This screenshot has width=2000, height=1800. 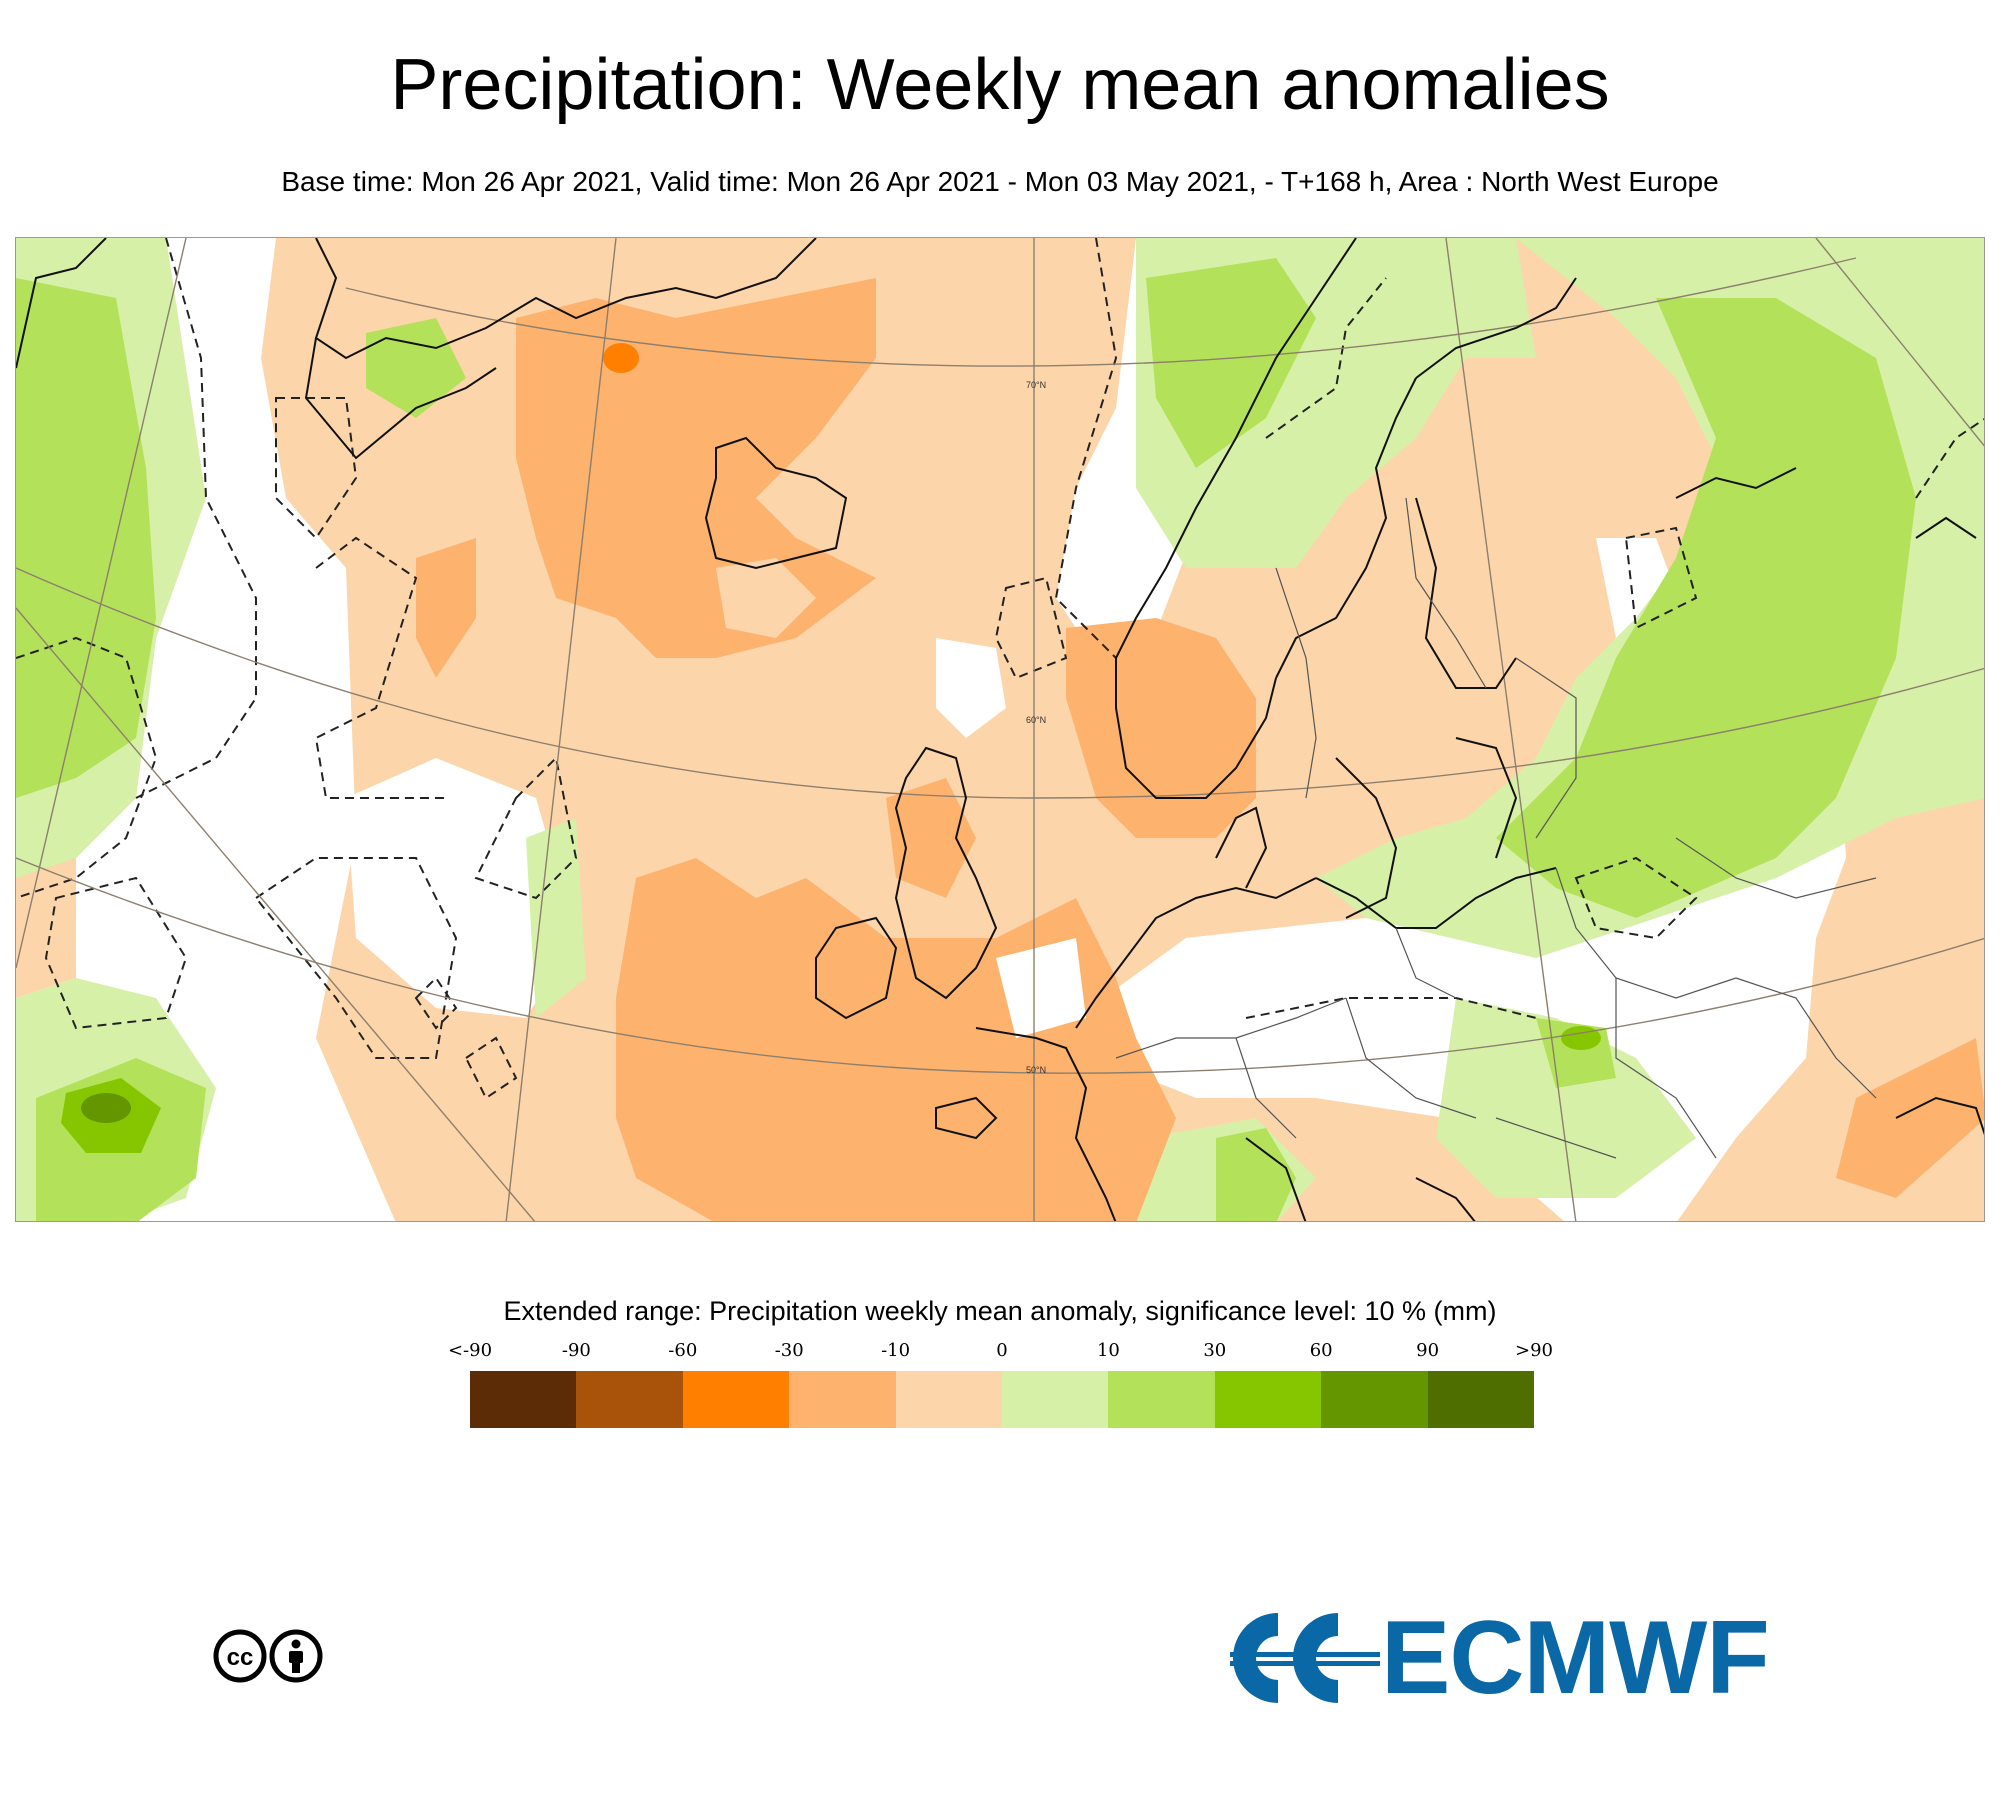 What do you see at coordinates (1041, 988) in the screenshot?
I see `region-white-north-sea-south` at bounding box center [1041, 988].